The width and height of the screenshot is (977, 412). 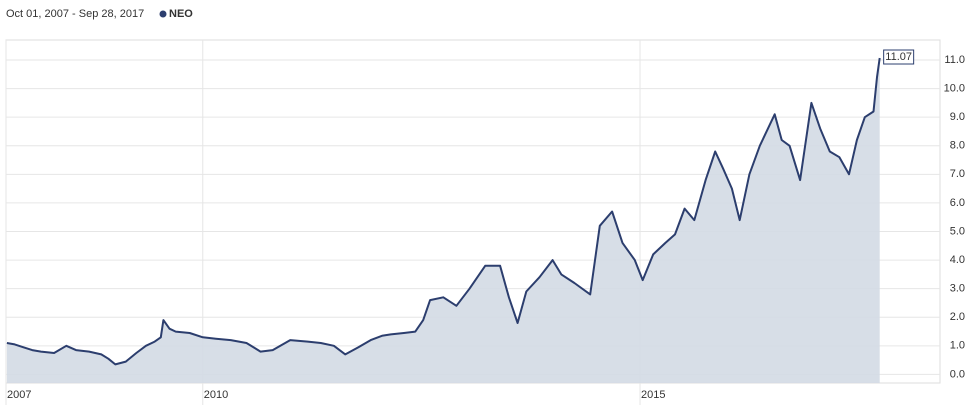 I want to click on y-tick-label: 10.0, so click(x=954, y=88).